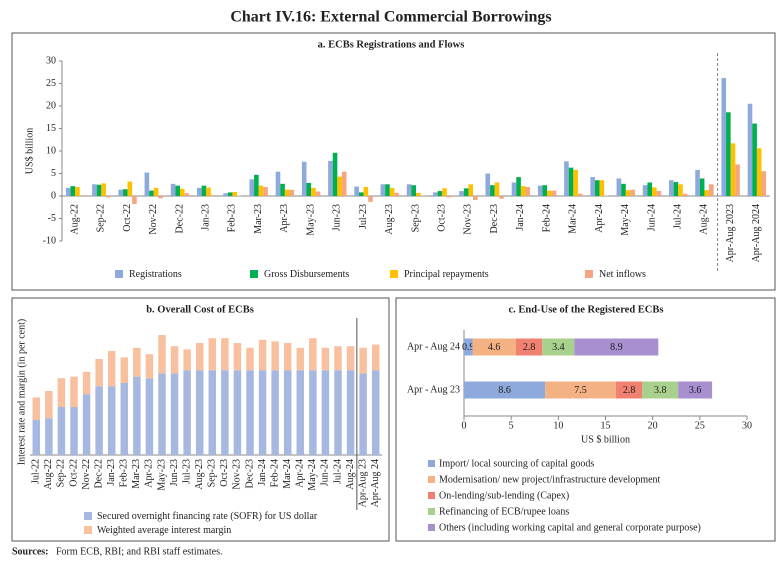  What do you see at coordinates (362, 483) in the screenshot?
I see `x-tick-label: Apr-Aug 23` at bounding box center [362, 483].